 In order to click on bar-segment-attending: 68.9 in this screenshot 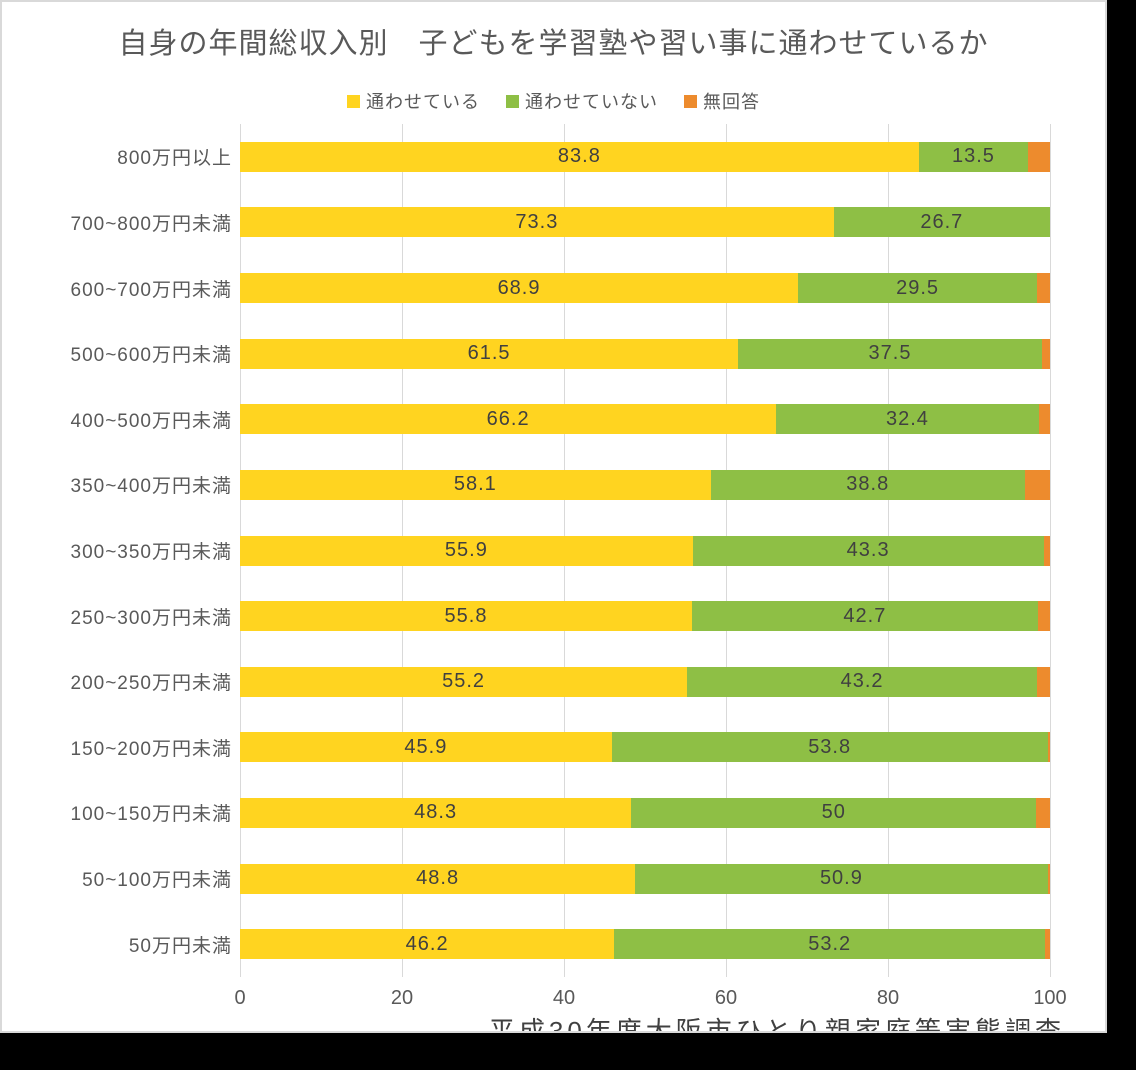, I will do `click(519, 288)`.